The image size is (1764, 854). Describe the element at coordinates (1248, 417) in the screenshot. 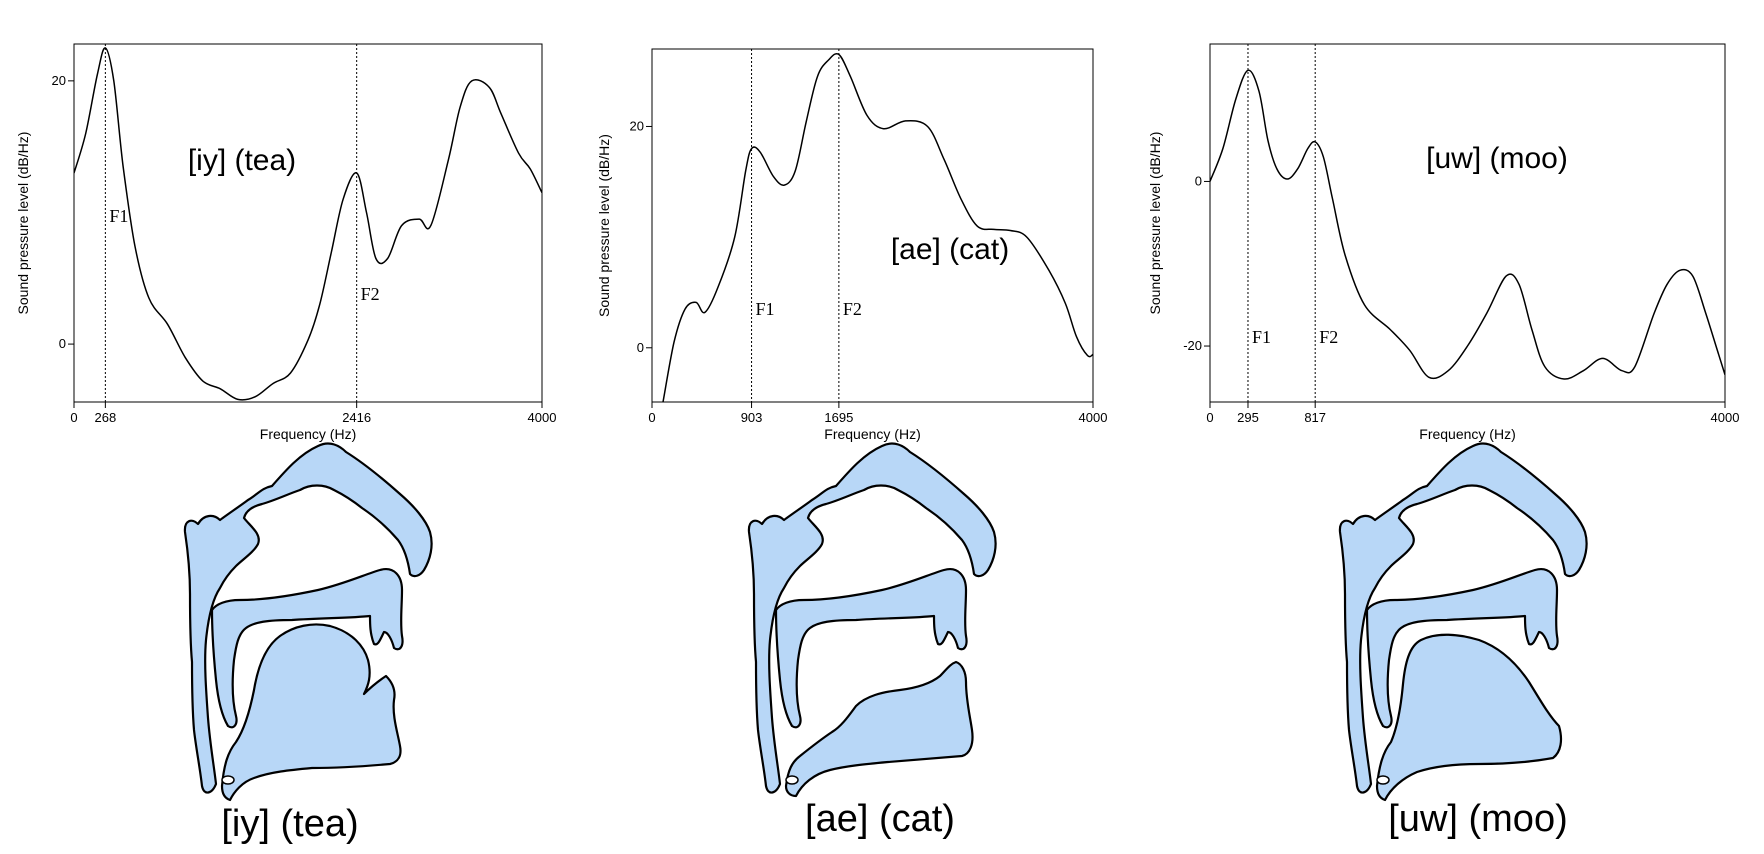

I see `x-tick-label: 295` at that location.